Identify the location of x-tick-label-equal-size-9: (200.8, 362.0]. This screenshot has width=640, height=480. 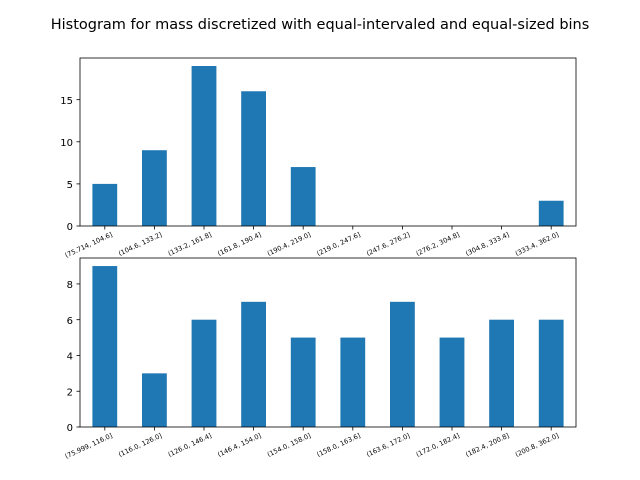
(537, 445).